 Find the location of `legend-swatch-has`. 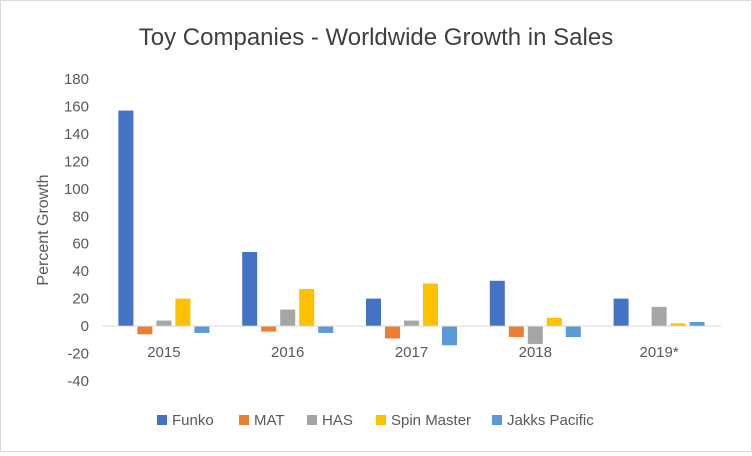

legend-swatch-has is located at coordinates (312, 420).